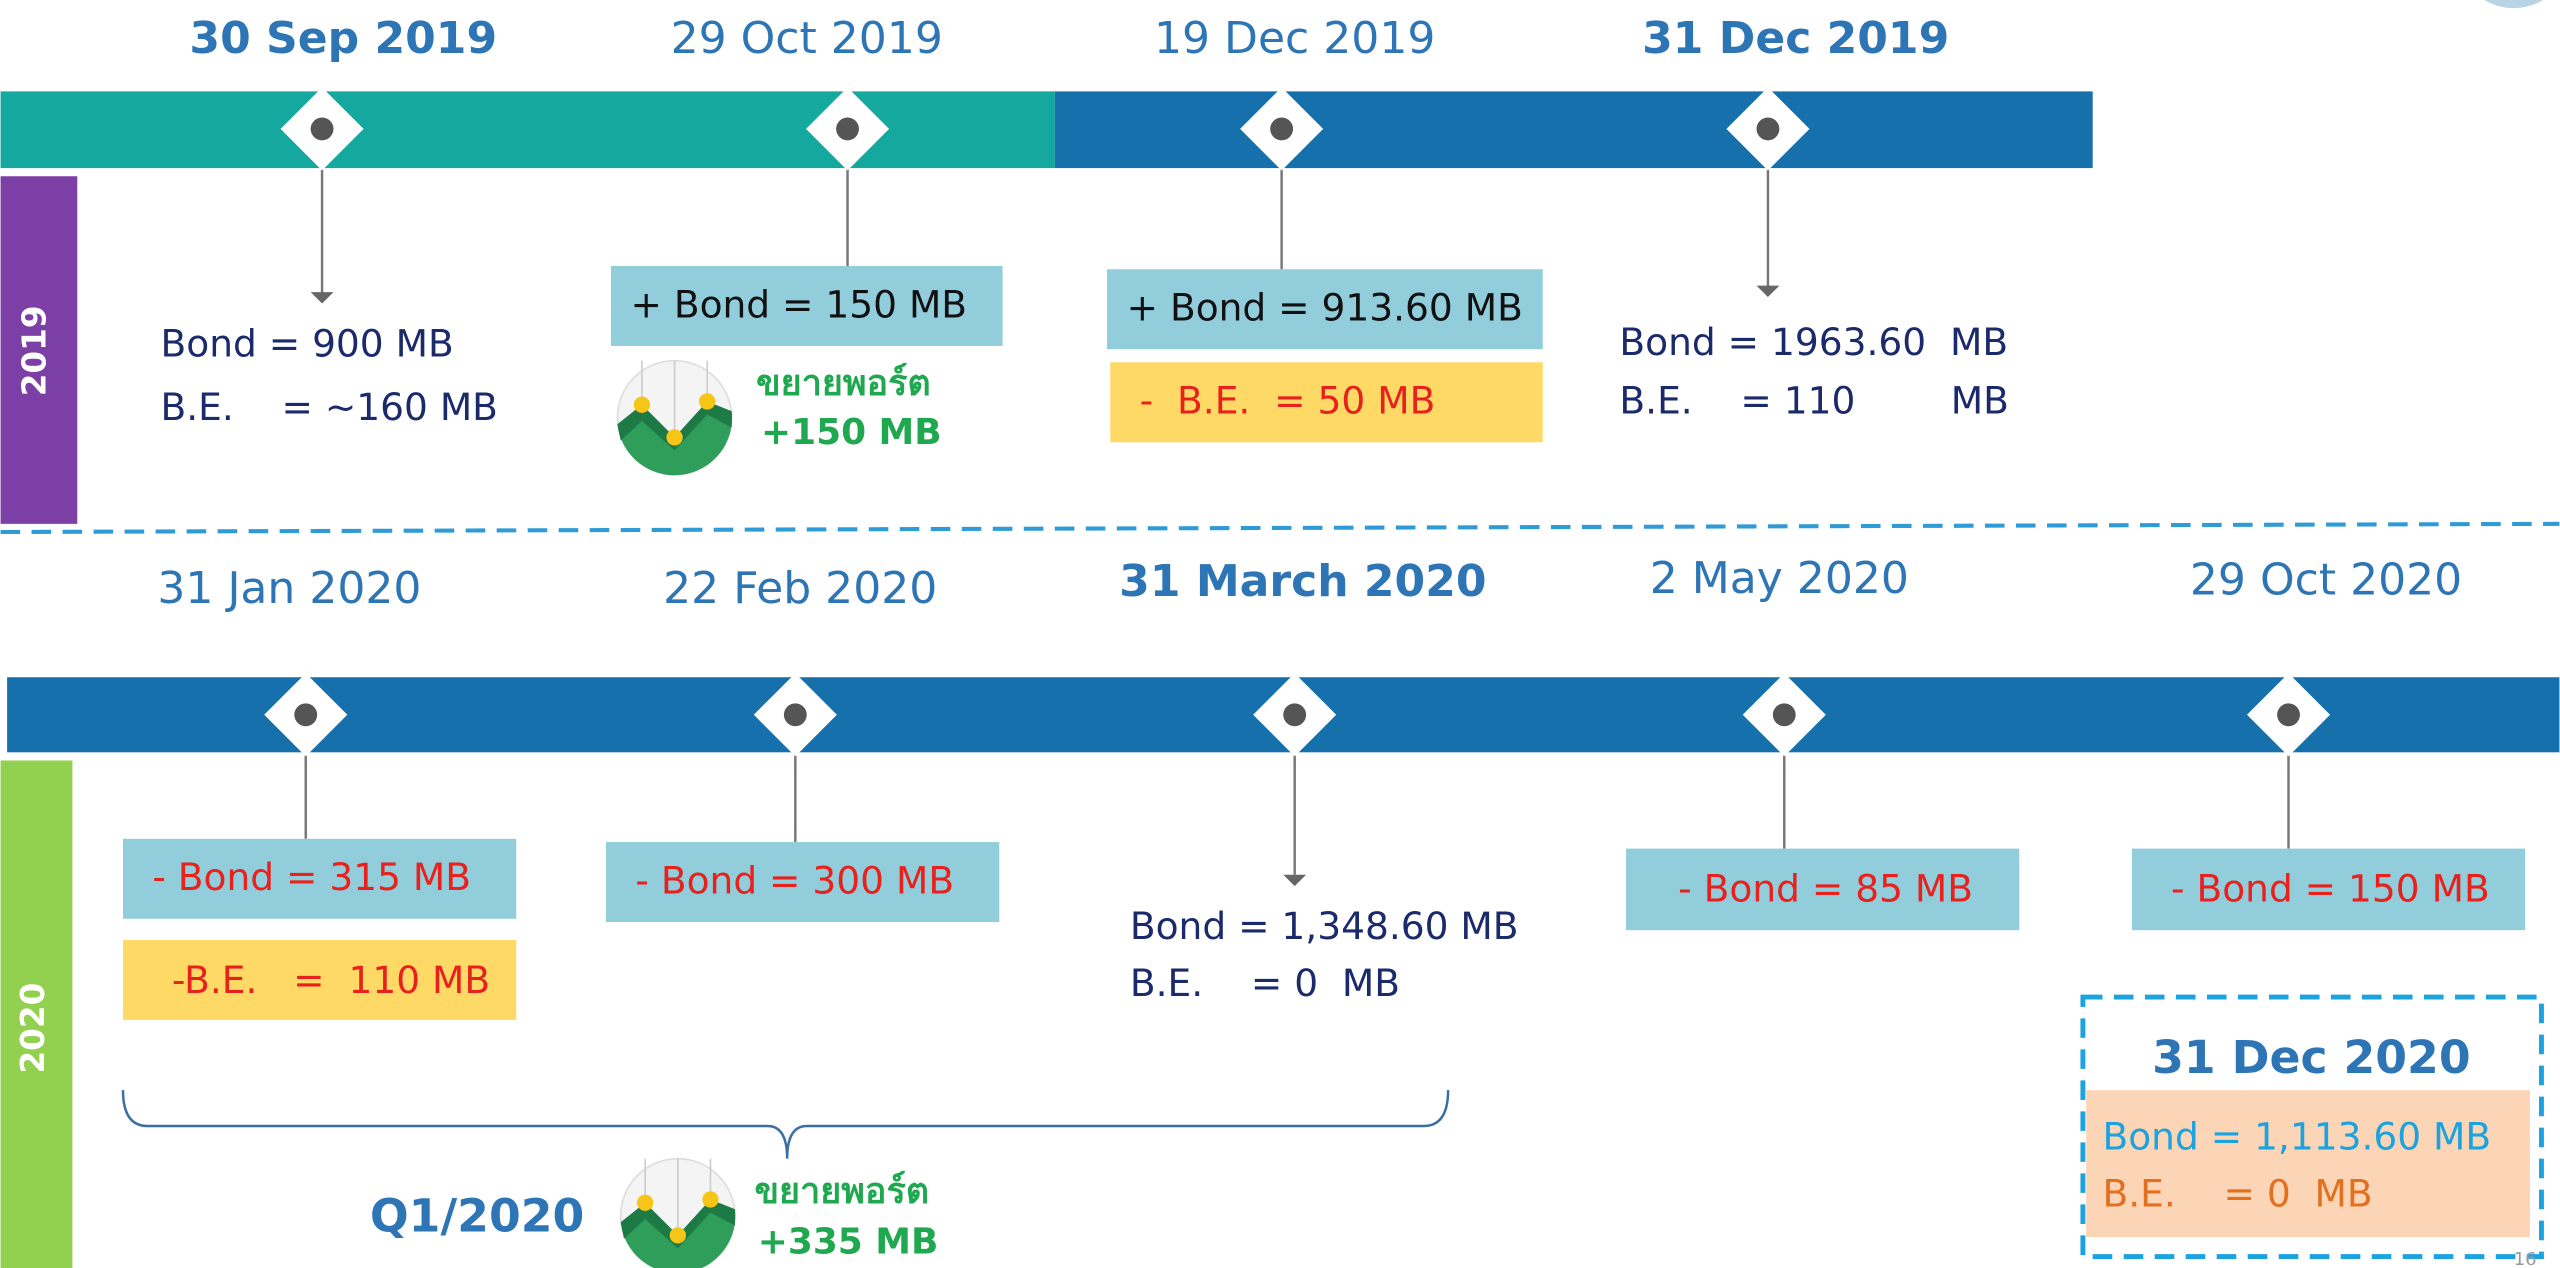 This screenshot has width=2560, height=1268. What do you see at coordinates (1779, 578) in the screenshot?
I see `date: 2 May 2020` at bounding box center [1779, 578].